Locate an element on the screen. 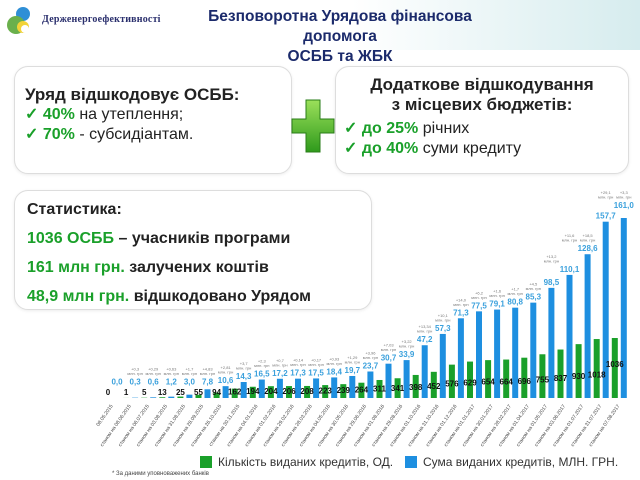 The height and width of the screenshot is (480, 640). increment-label: +13,2 млн. грн is located at coordinates (551, 259).